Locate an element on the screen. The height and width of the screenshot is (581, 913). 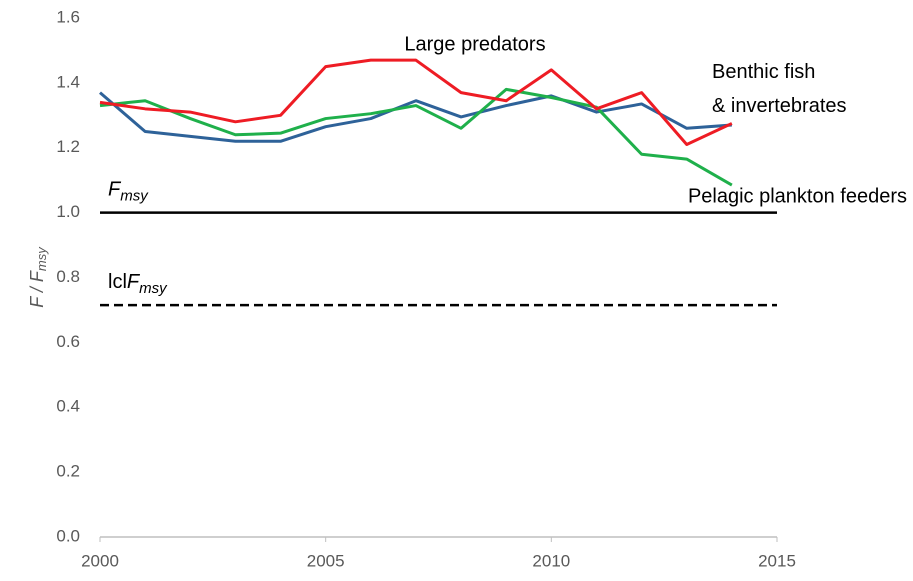
x-tick-label: 2015 is located at coordinates (777, 560).